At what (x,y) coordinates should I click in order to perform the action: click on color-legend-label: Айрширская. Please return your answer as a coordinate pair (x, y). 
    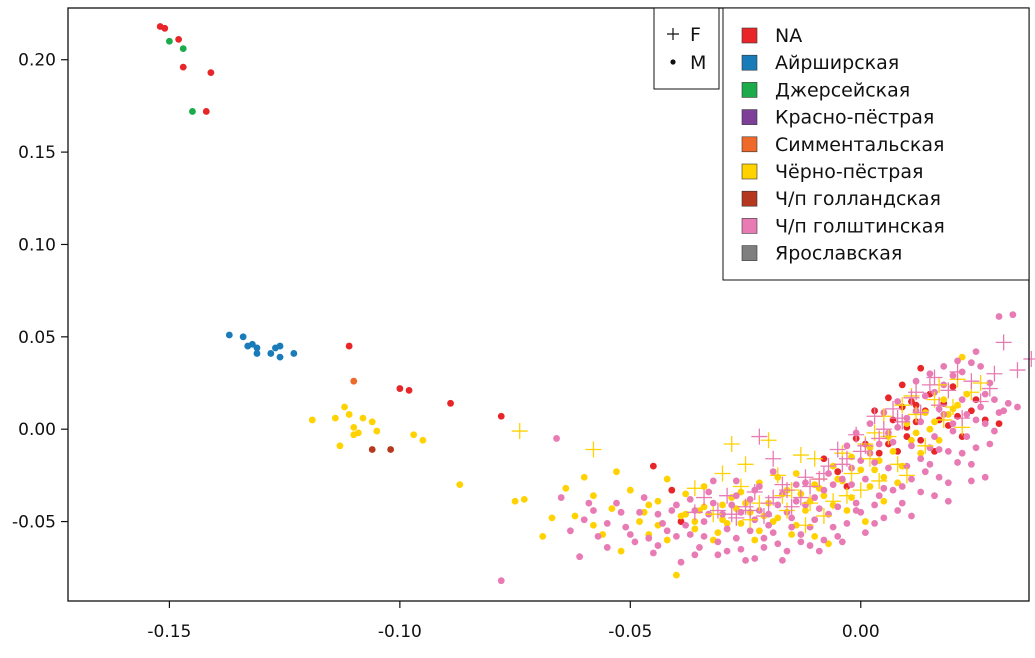
    Looking at the image, I should click on (837, 63).